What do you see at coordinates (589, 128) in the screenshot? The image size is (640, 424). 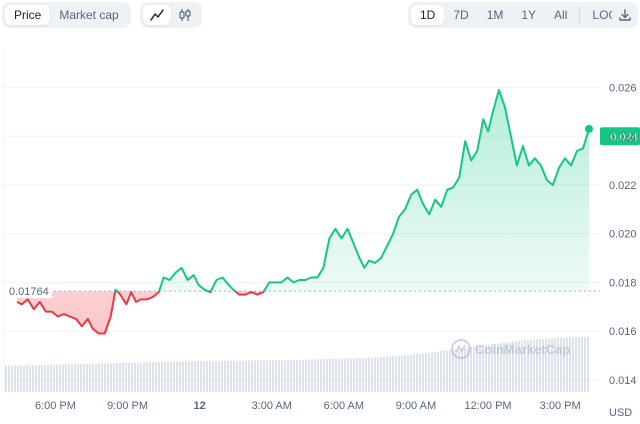 I see `current-price-dot` at bounding box center [589, 128].